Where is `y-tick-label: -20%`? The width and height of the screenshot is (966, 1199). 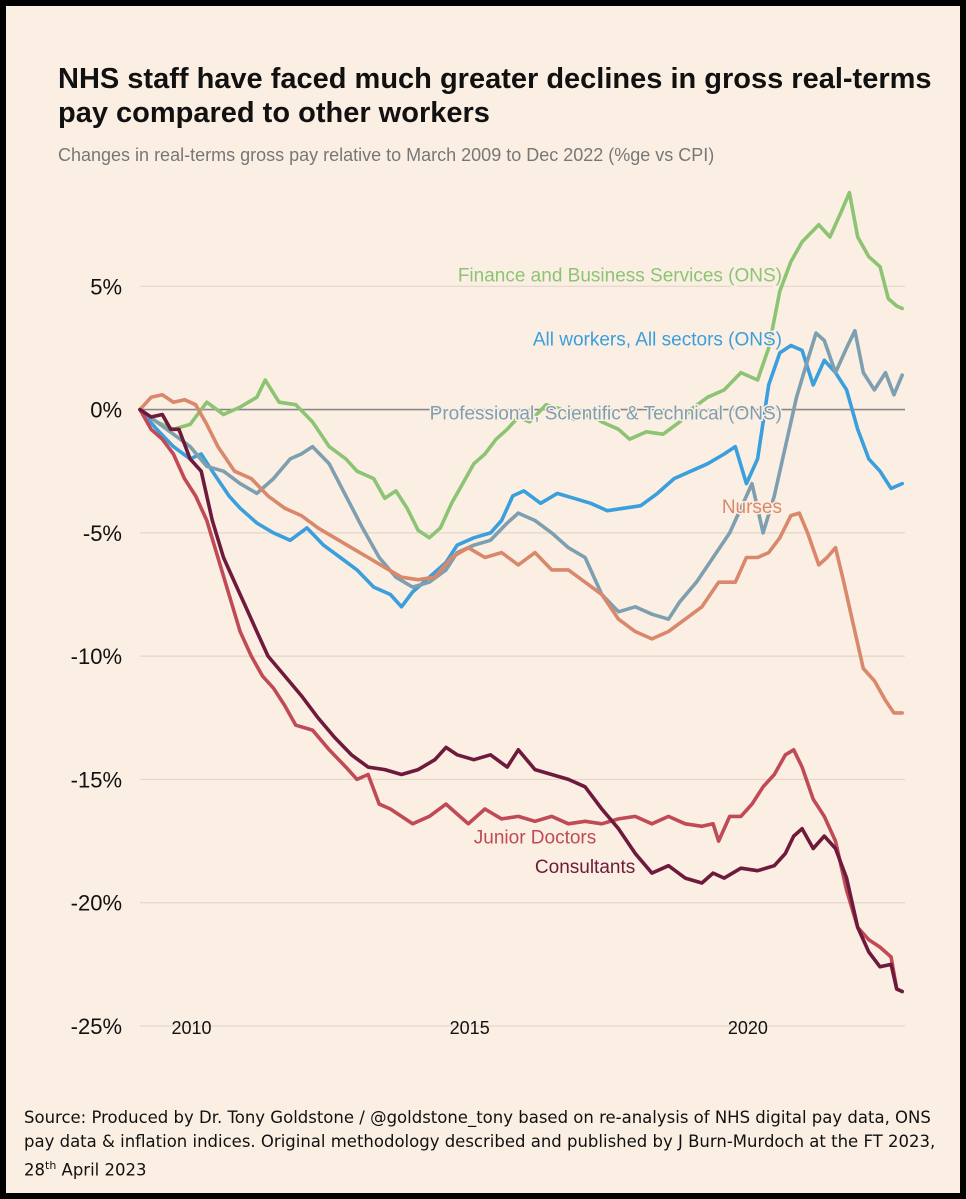
y-tick-label: -20% is located at coordinates (96, 903).